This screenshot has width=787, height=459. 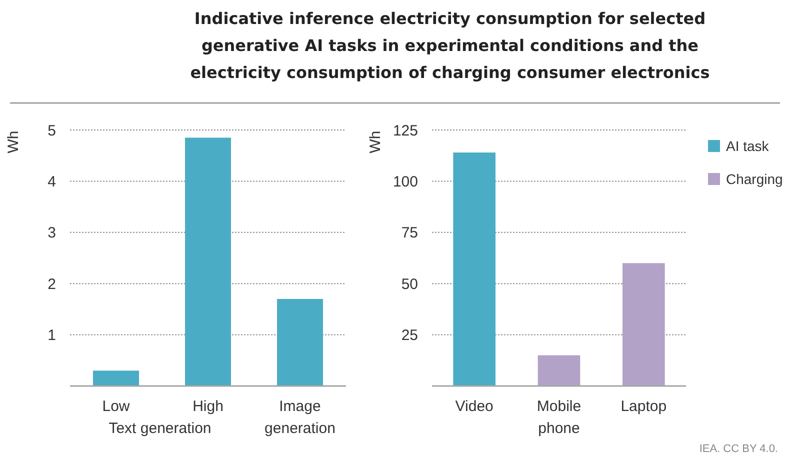 I want to click on y-tick-label: 1, so click(x=52, y=335).